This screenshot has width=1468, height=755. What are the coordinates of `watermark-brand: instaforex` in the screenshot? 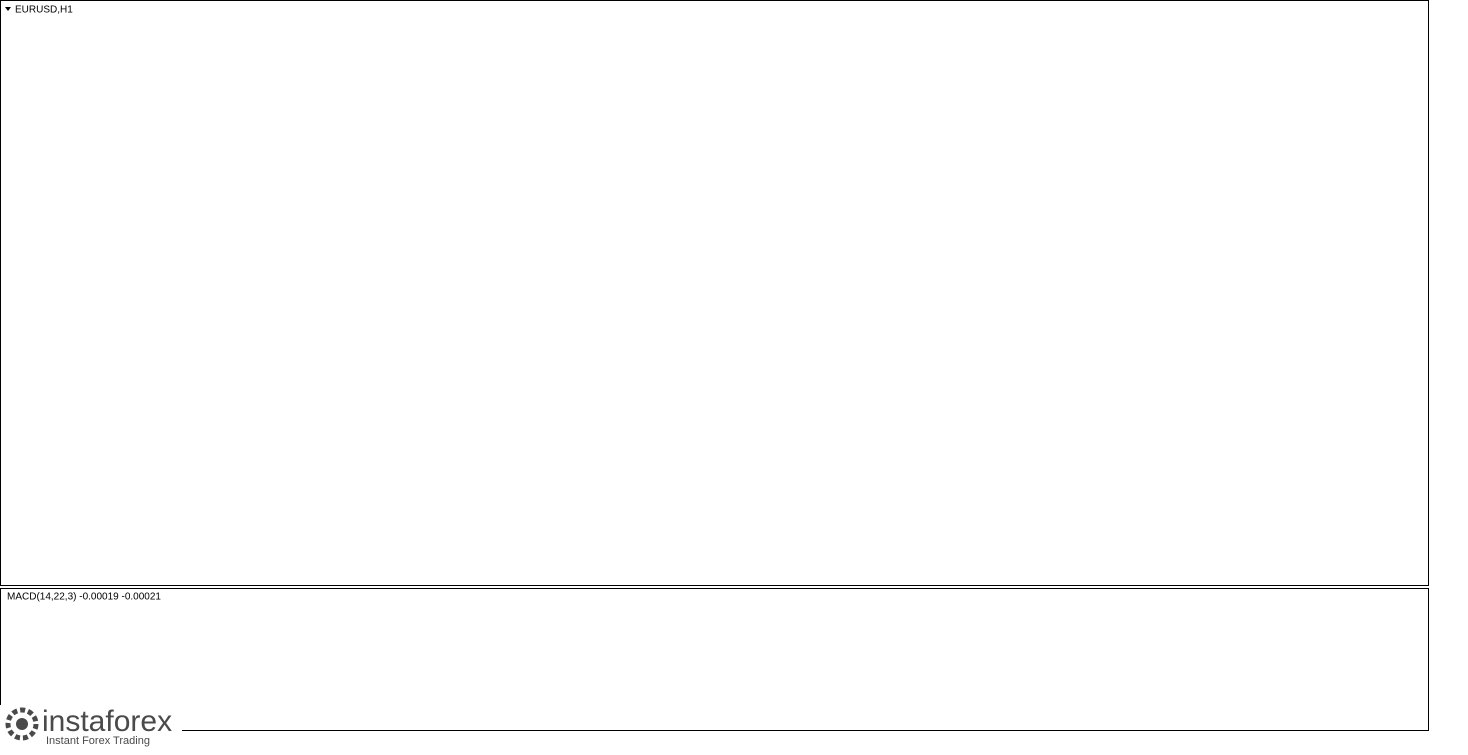 It's located at (107, 721).